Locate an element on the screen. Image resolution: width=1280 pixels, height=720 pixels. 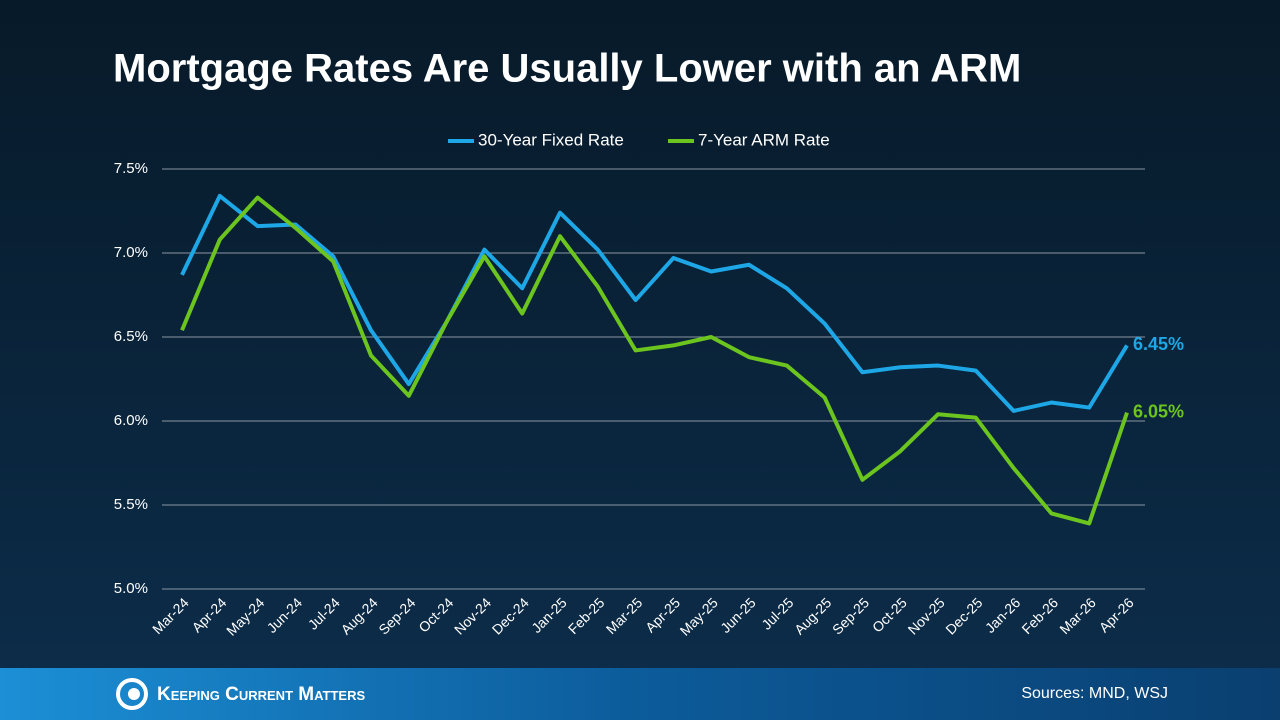
y-tick-label: 7.5% is located at coordinates (131, 168).